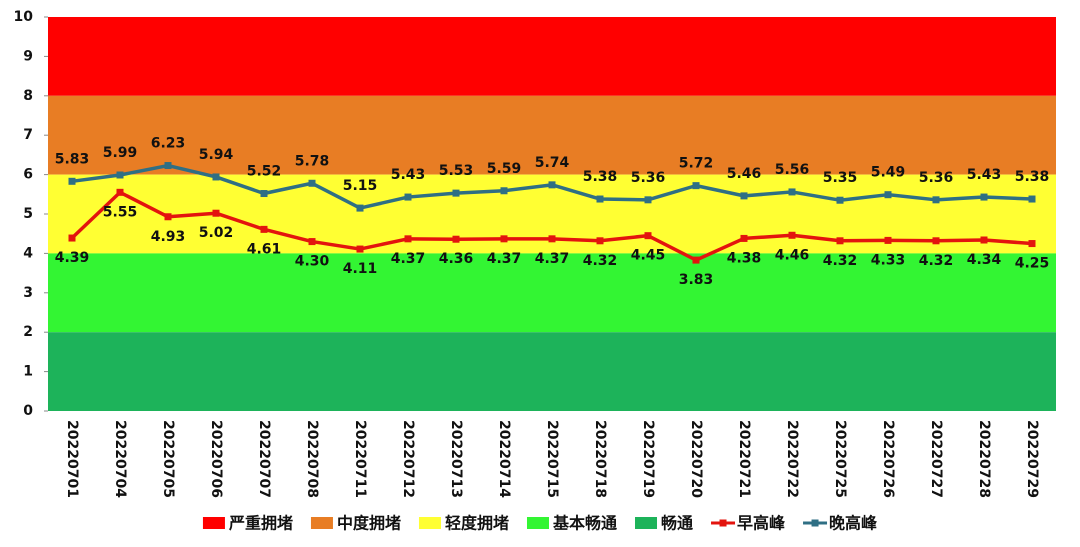 This screenshot has height=547, width=1080. I want to click on value-label: 5.15, so click(360, 186).